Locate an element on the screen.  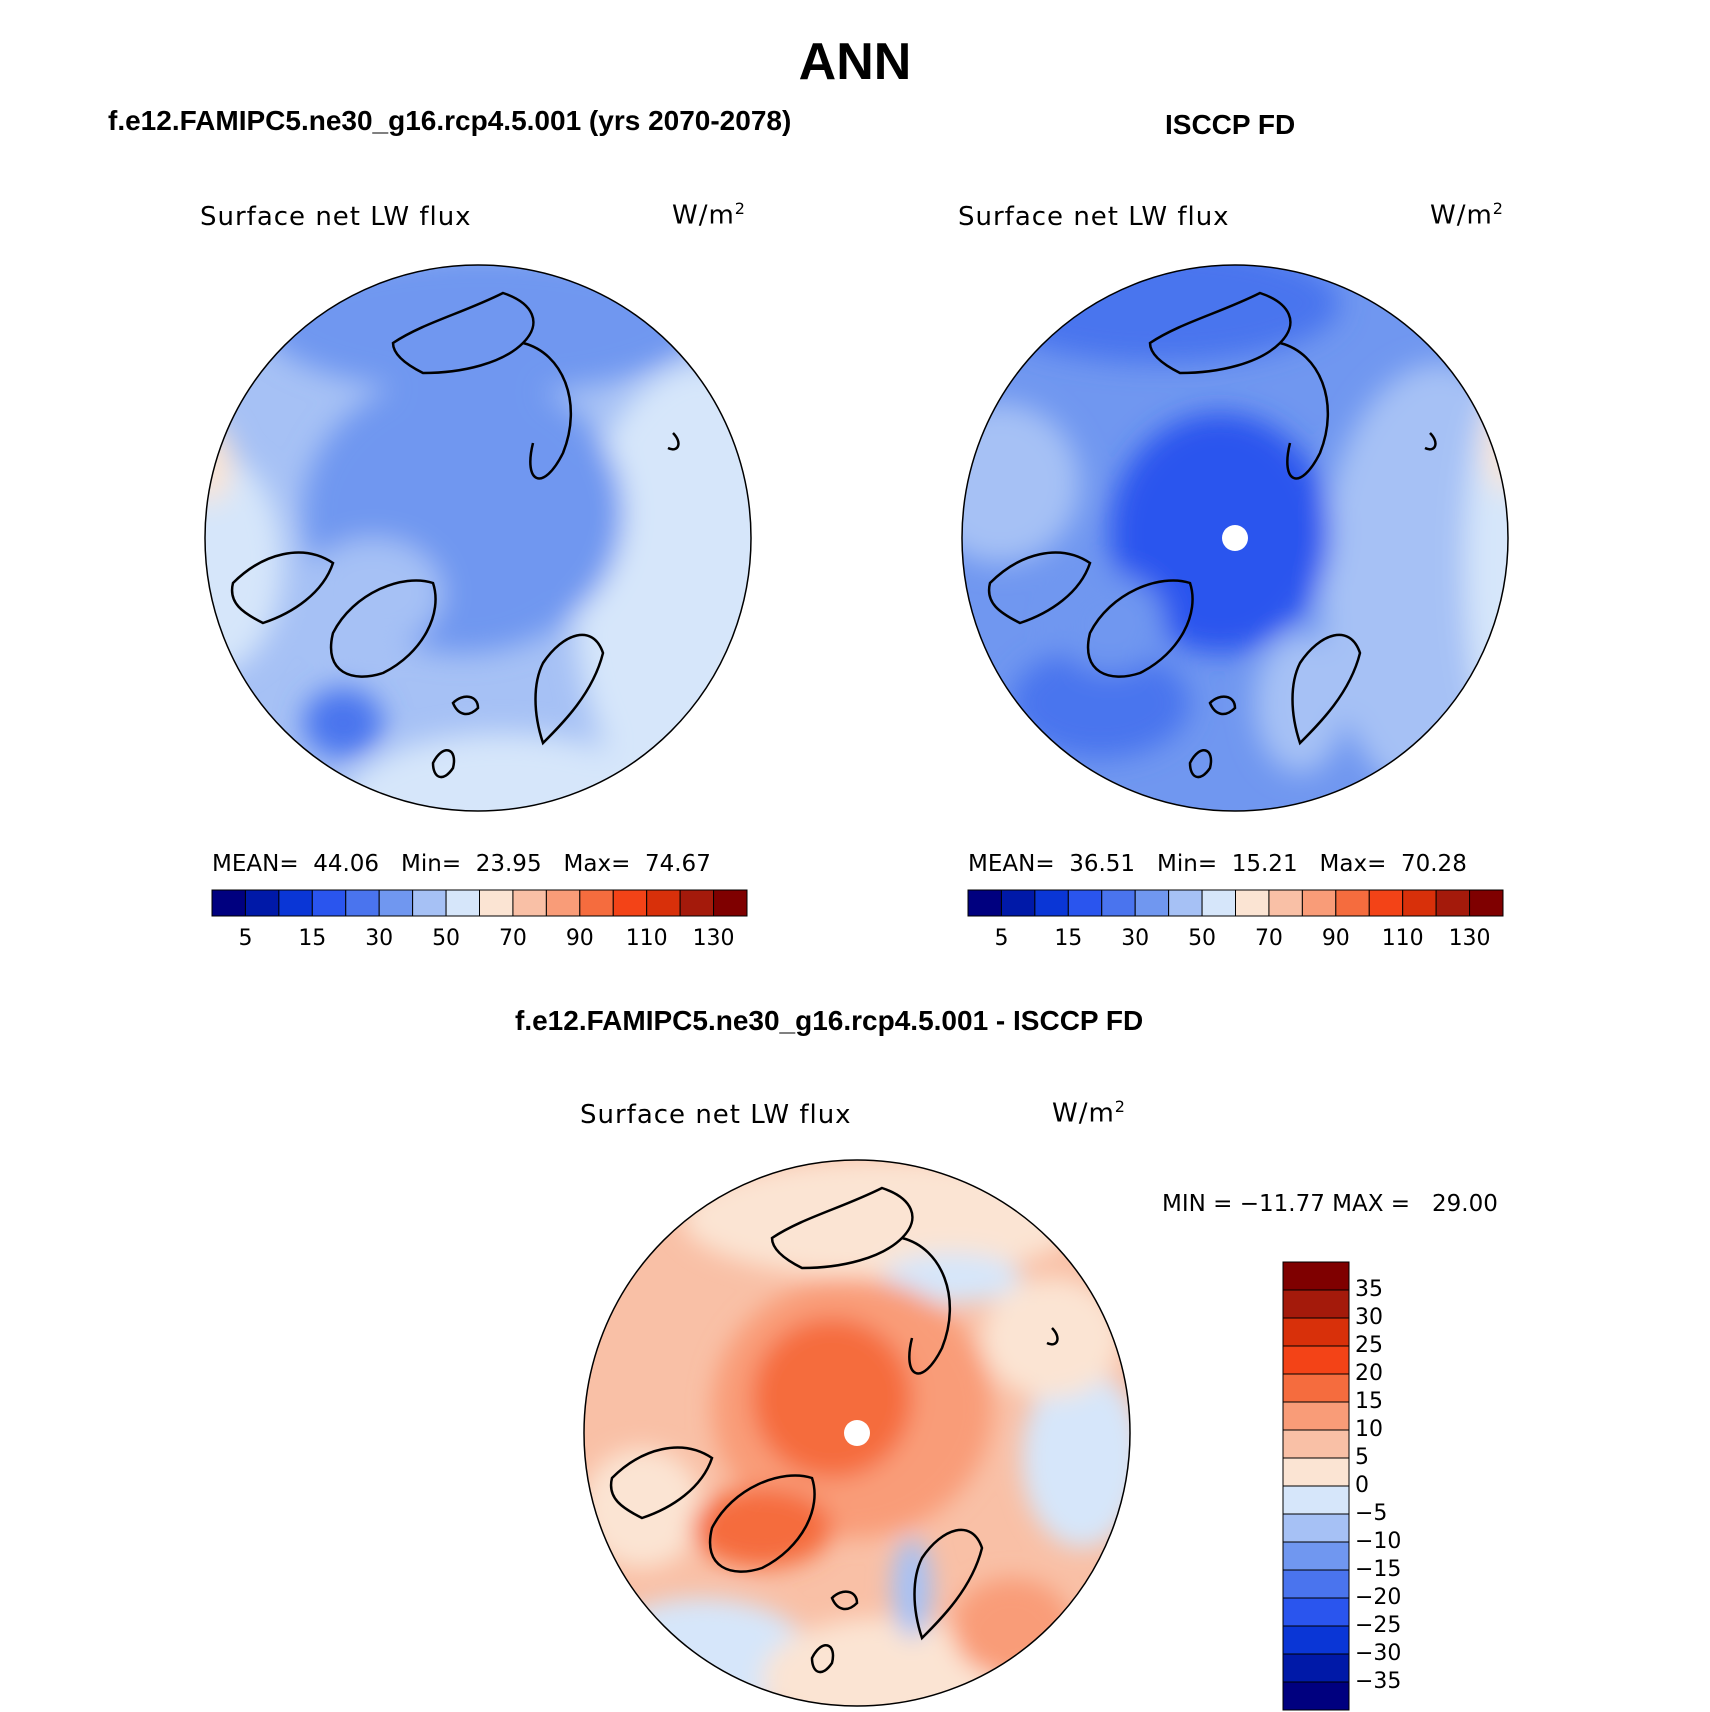
panel-2-coastlines is located at coordinates (1212, 535).